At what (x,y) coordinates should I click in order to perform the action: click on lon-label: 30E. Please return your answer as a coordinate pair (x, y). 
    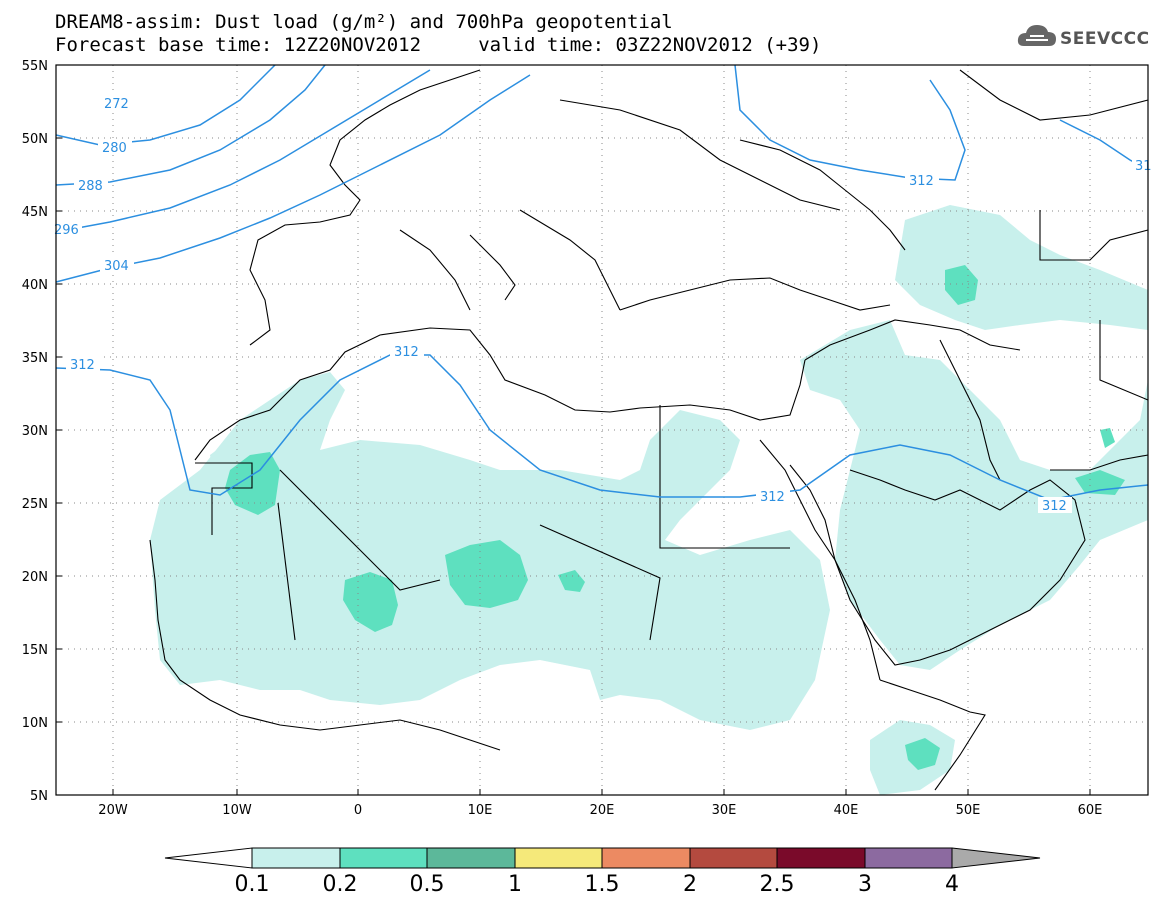
    Looking at the image, I should click on (724, 810).